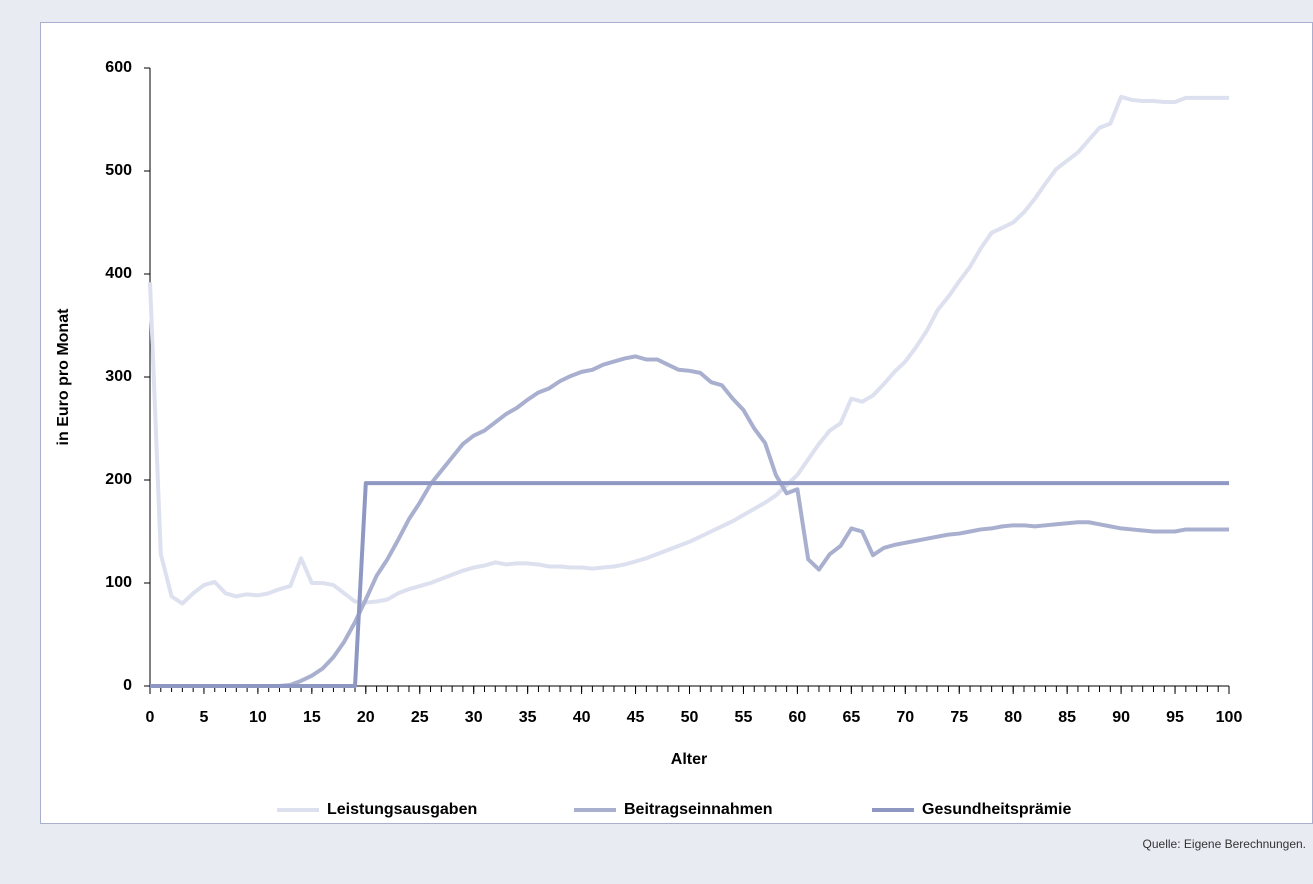 Image resolution: width=1313 pixels, height=884 pixels. Describe the element at coordinates (118, 273) in the screenshot. I see `y-tick-label: 400` at that location.